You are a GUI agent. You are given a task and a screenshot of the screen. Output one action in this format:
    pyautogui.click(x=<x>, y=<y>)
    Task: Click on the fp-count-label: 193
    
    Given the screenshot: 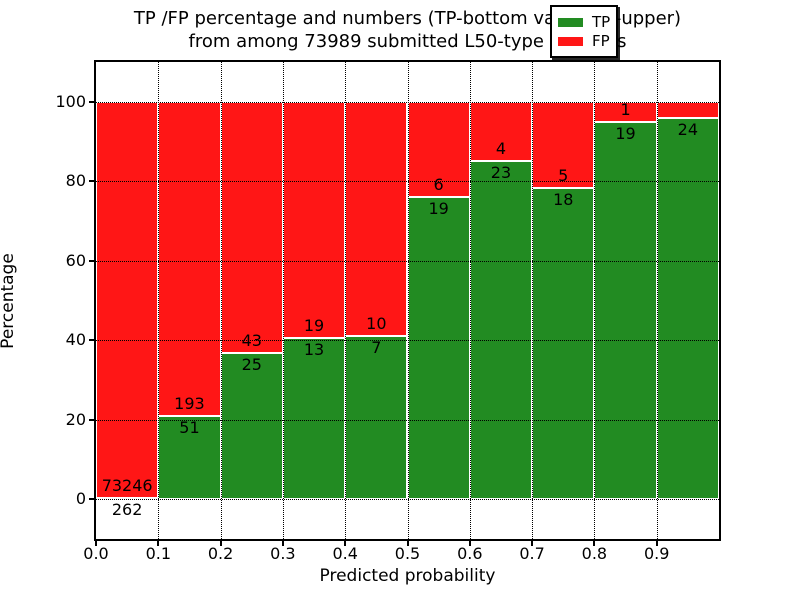 What is the action you would take?
    pyautogui.click(x=189, y=404)
    